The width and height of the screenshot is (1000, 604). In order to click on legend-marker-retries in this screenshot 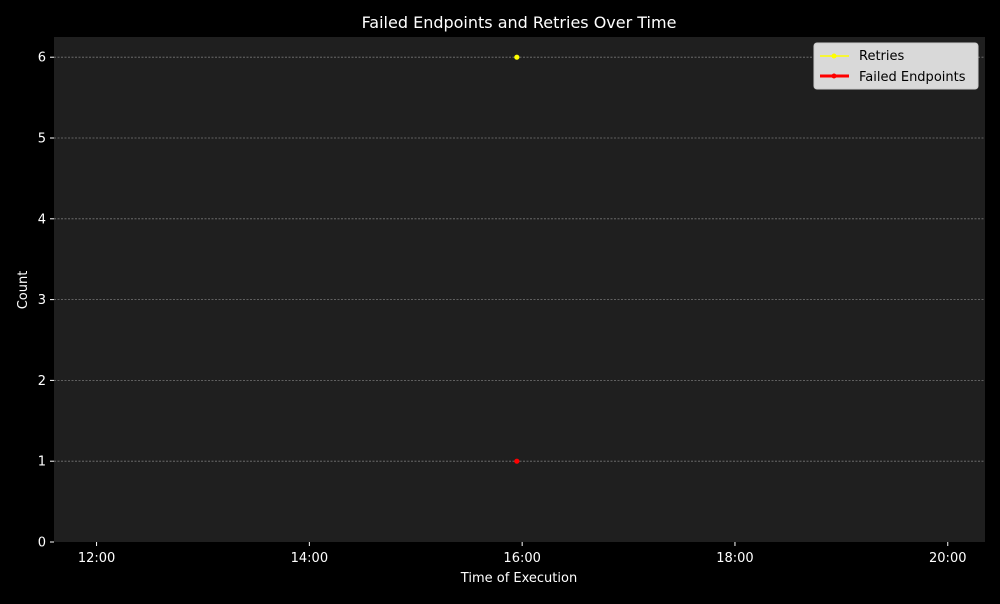, I will do `click(834, 56)`.